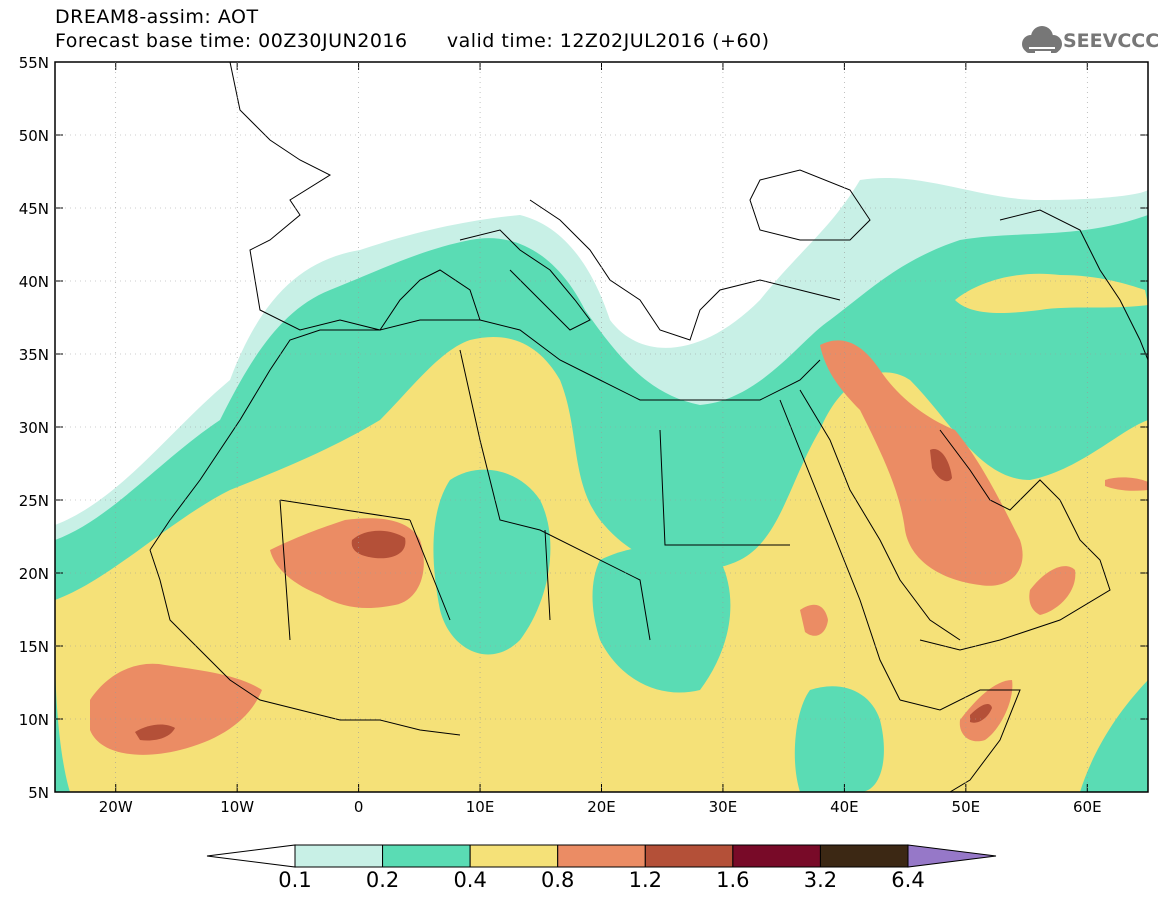  I want to click on coast-north-africa, so click(485, 435).